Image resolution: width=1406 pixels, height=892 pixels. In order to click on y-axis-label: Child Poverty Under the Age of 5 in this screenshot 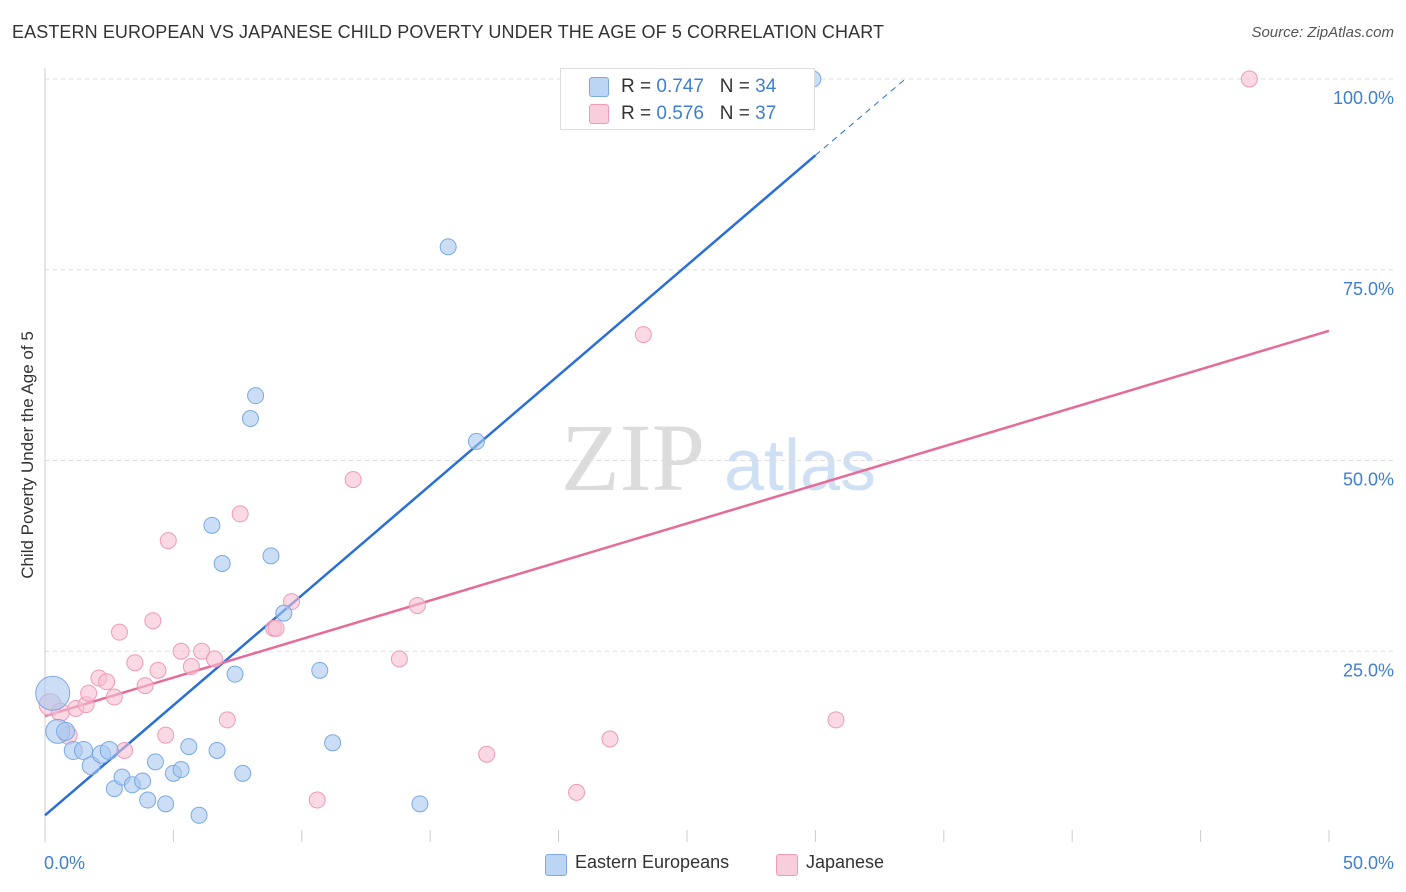, I will do `click(27, 455)`.